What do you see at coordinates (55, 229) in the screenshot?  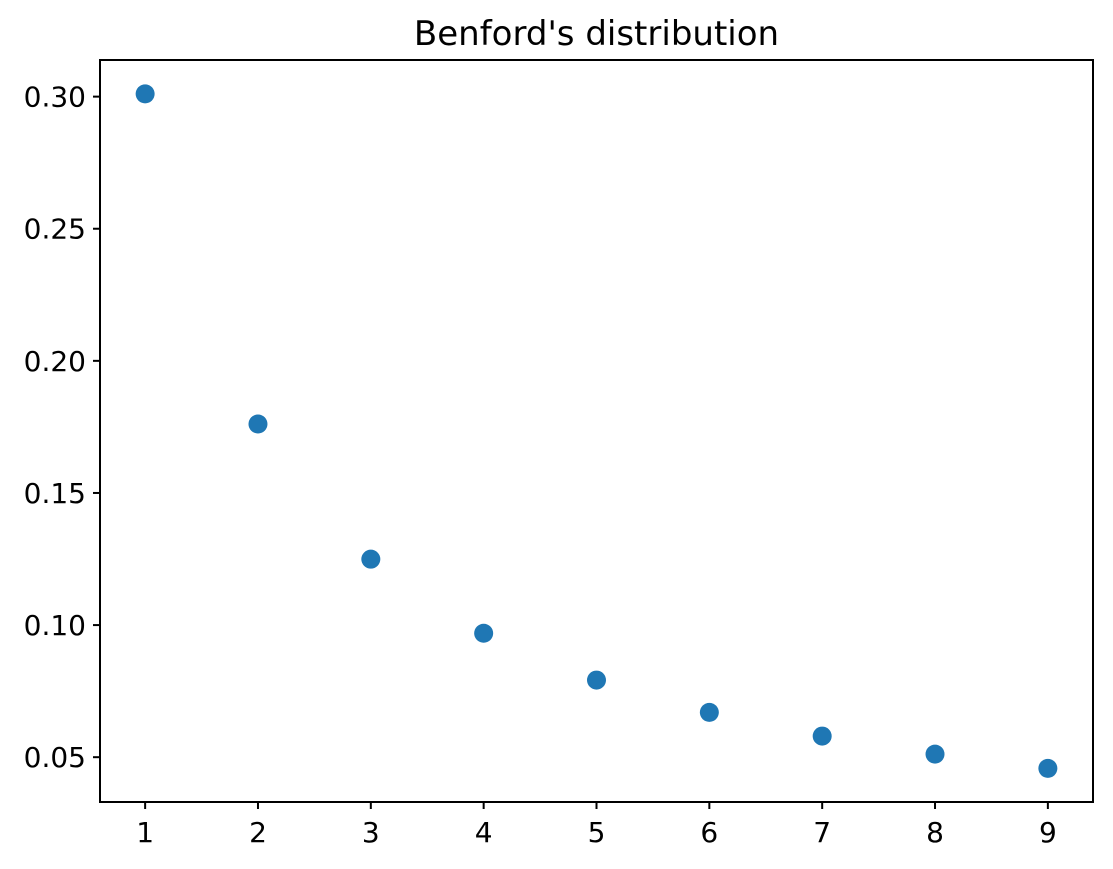 I see `y-tick-label: 0.25` at bounding box center [55, 229].